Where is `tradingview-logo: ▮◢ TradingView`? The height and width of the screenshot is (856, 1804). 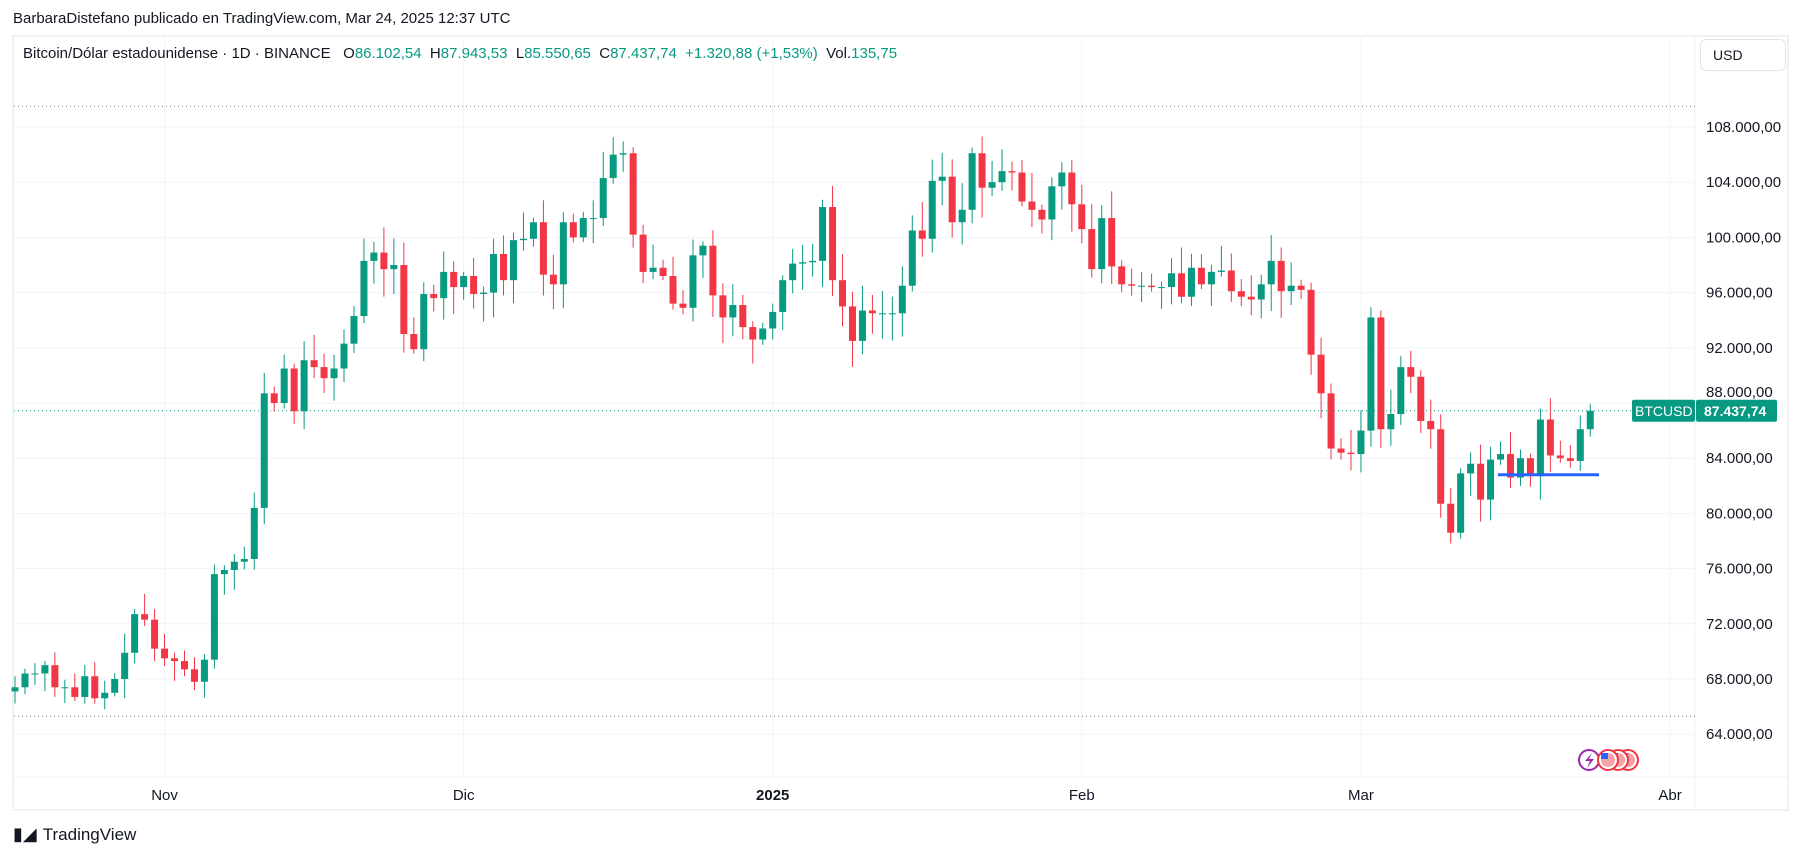
tradingview-logo: ▮◢ TradingView is located at coordinates (74, 834).